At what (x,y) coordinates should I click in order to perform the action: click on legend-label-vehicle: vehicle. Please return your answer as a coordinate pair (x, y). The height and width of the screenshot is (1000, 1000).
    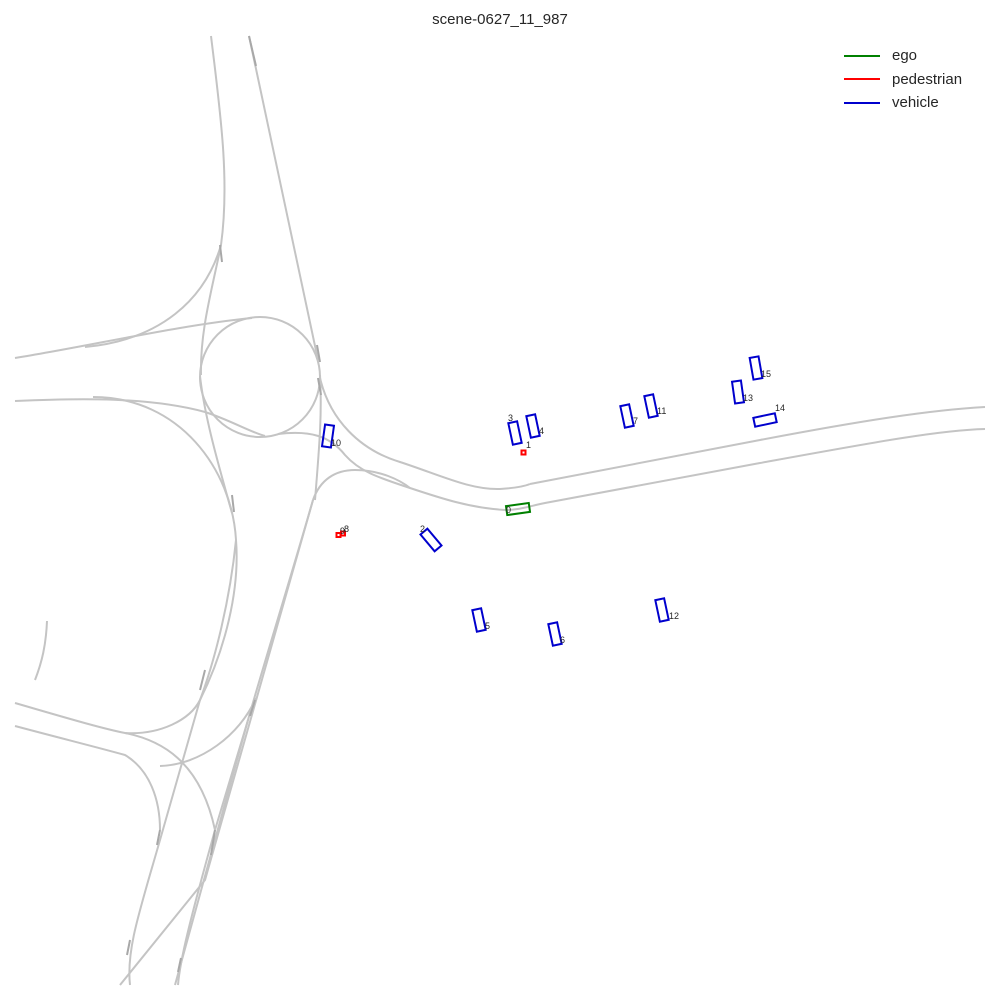
    Looking at the image, I should click on (915, 103).